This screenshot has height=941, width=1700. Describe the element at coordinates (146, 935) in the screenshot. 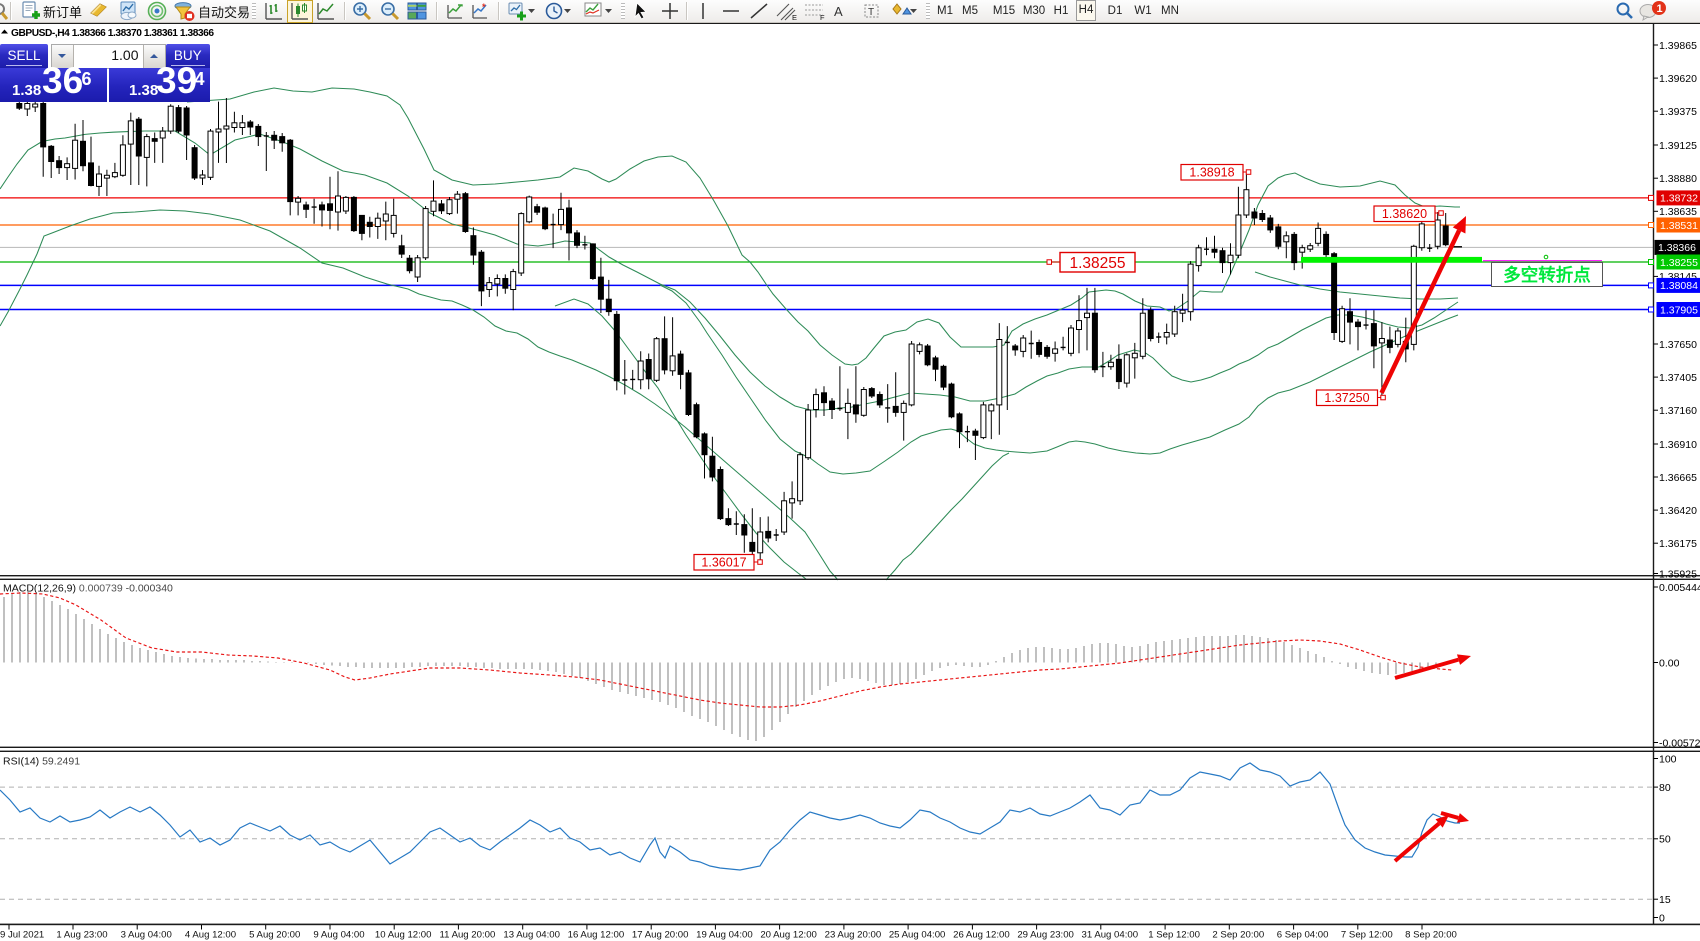

I see `svg-text: 3 Aug 04:00` at that location.